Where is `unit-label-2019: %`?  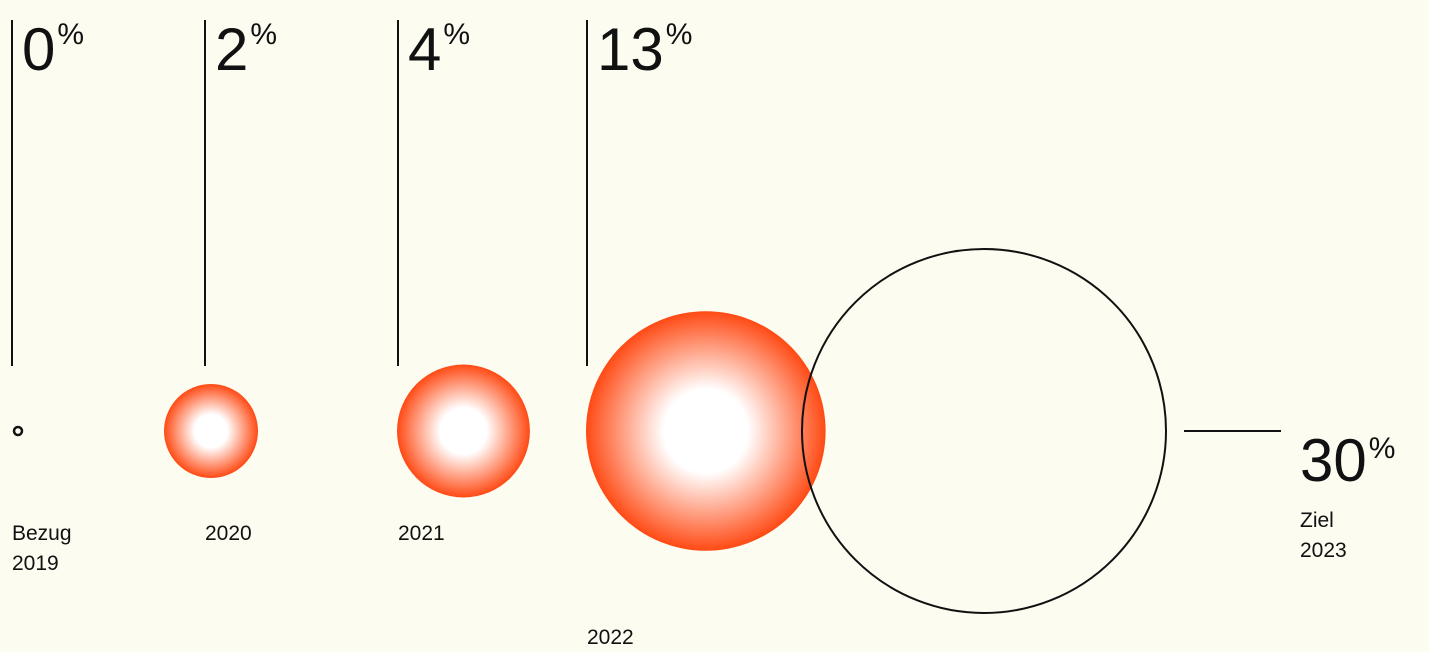 unit-label-2019: % is located at coordinates (70, 34).